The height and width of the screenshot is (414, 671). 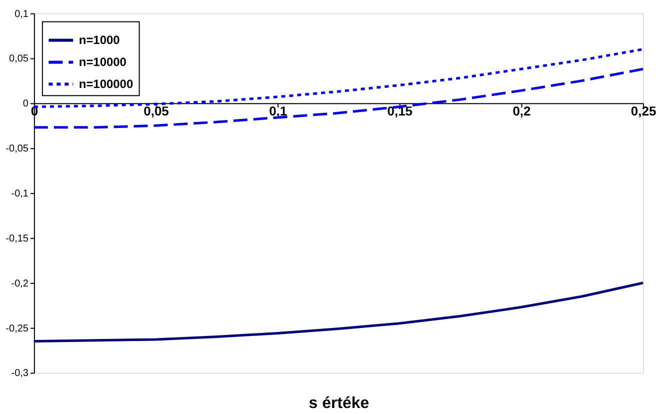 What do you see at coordinates (19, 59) in the screenshot?
I see `y-tick-label: 0,05` at bounding box center [19, 59].